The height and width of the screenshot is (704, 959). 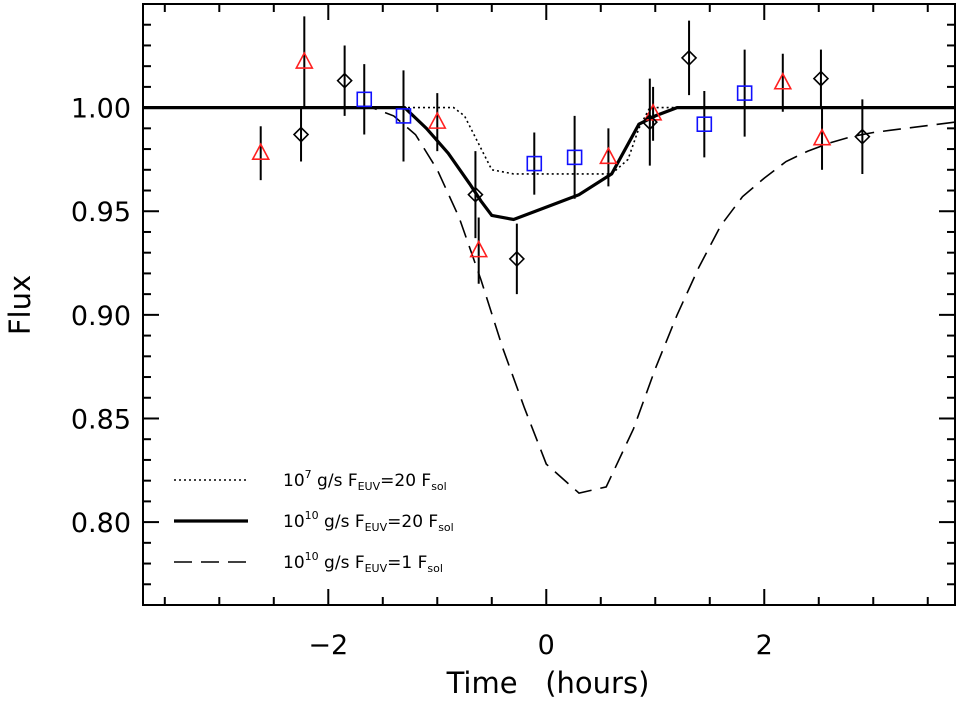 I want to click on y-axis-title: Flux, so click(x=20, y=305).